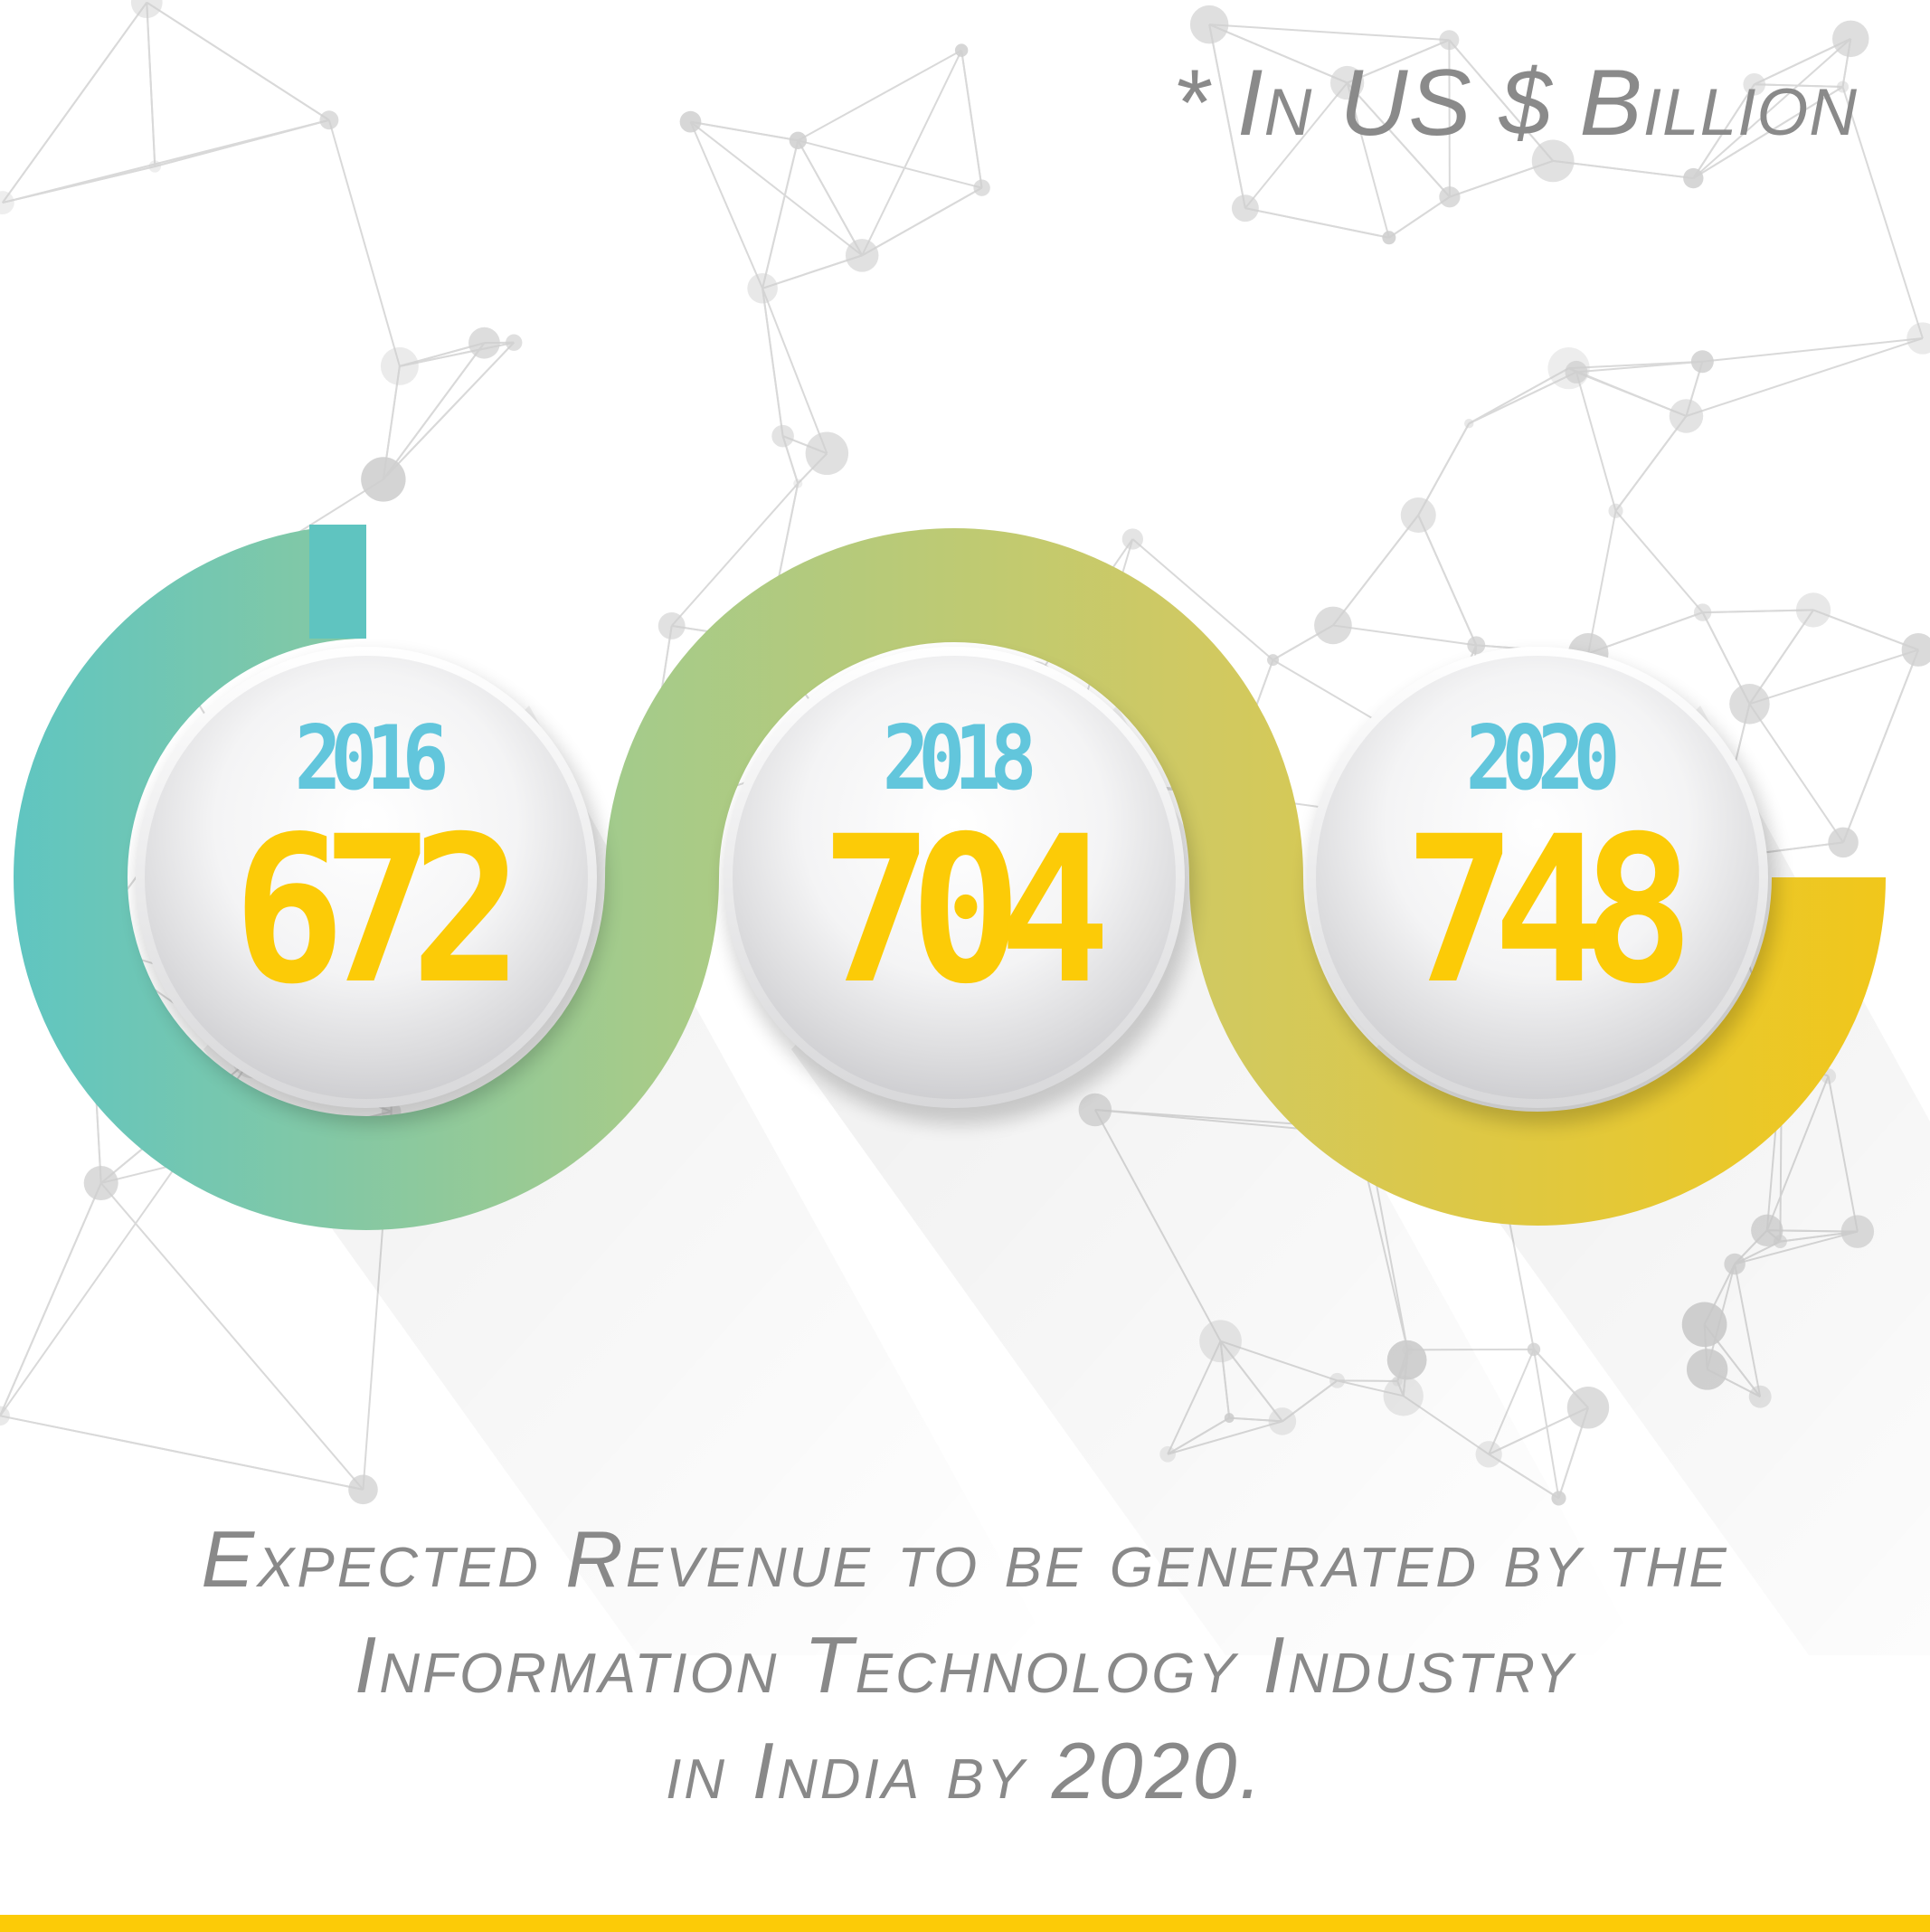 This screenshot has width=1930, height=1932. I want to click on caption-line-3: in India by 2020., so click(965, 1771).